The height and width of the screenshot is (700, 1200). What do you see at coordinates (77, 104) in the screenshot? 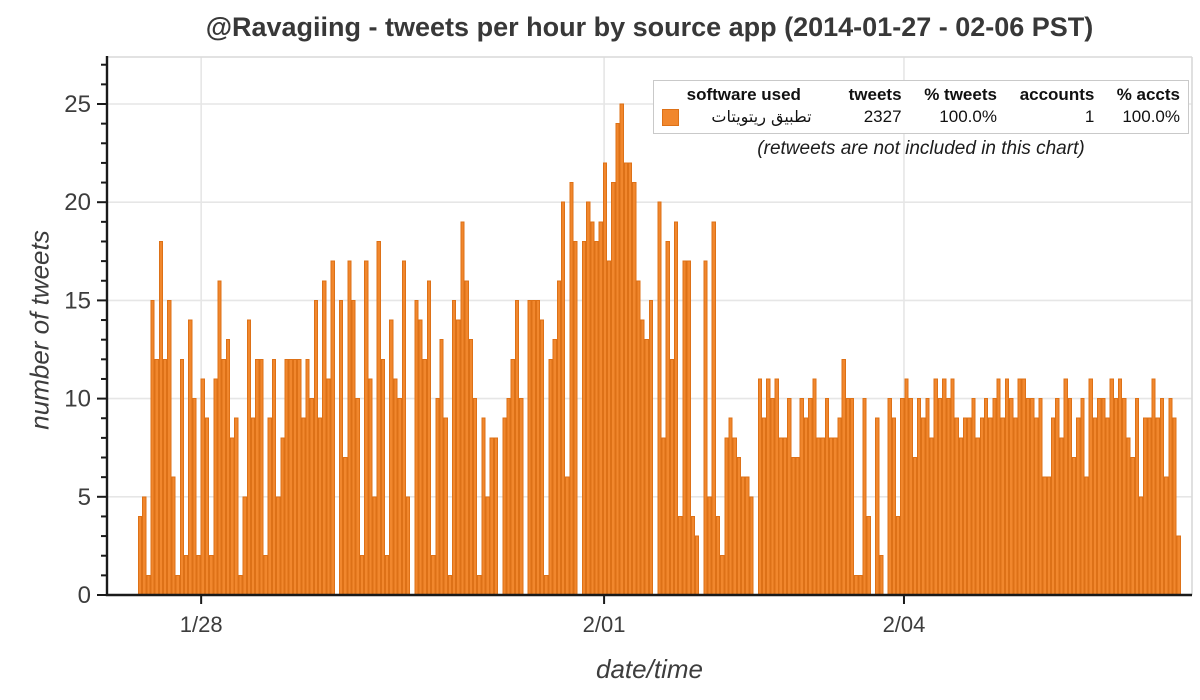
I see `svg-text: 25` at bounding box center [77, 104].